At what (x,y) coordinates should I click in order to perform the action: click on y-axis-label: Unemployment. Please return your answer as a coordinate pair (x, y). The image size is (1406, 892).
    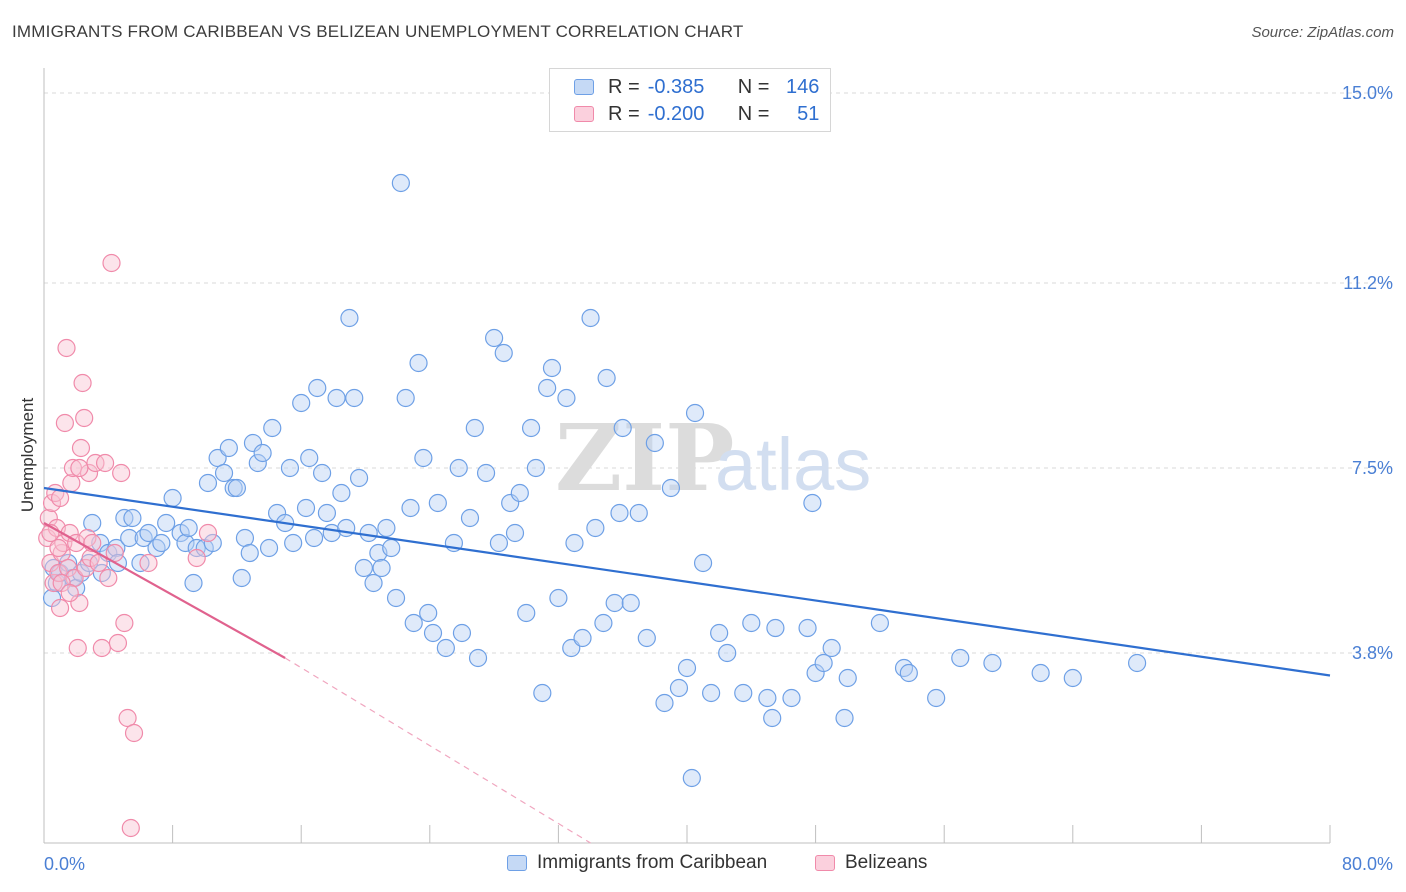
    Looking at the image, I should click on (27, 455).